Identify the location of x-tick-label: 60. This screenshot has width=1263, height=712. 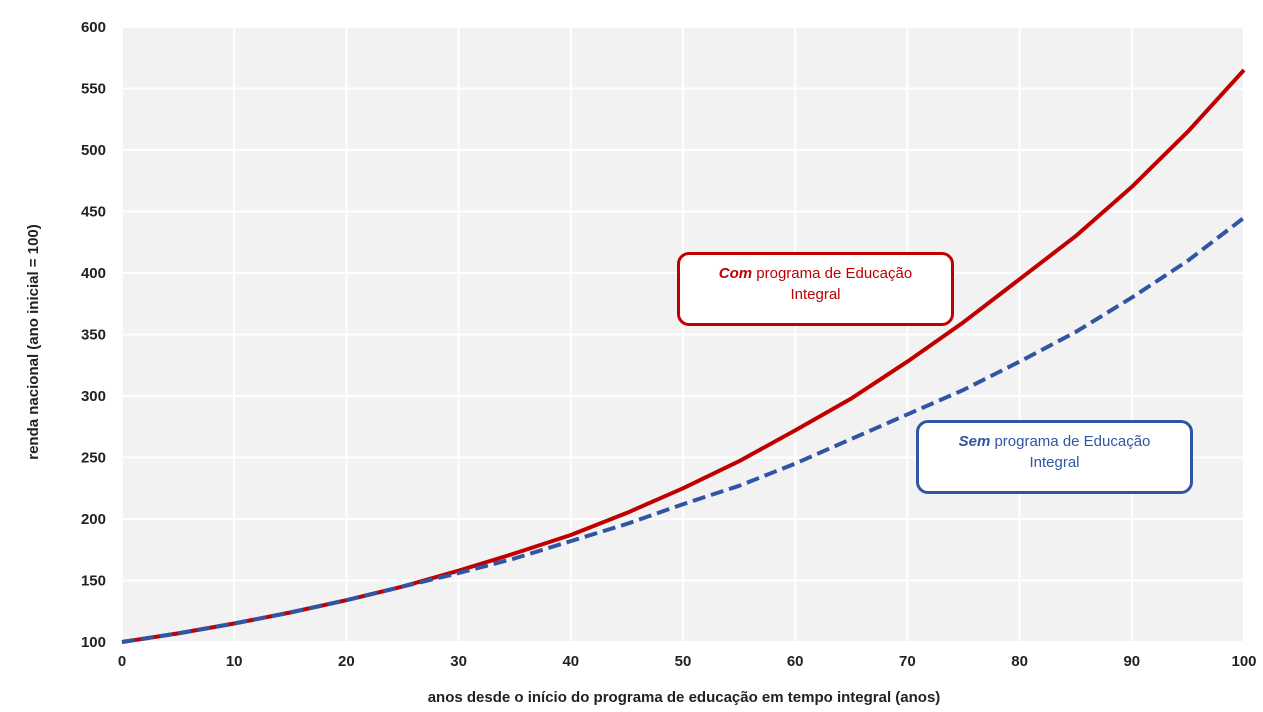
(795, 661).